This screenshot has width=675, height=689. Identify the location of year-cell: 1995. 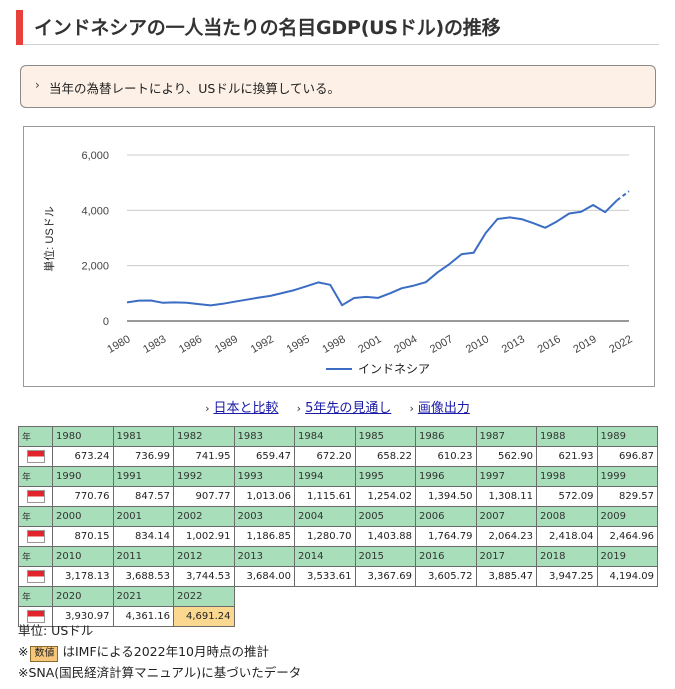
(385, 476).